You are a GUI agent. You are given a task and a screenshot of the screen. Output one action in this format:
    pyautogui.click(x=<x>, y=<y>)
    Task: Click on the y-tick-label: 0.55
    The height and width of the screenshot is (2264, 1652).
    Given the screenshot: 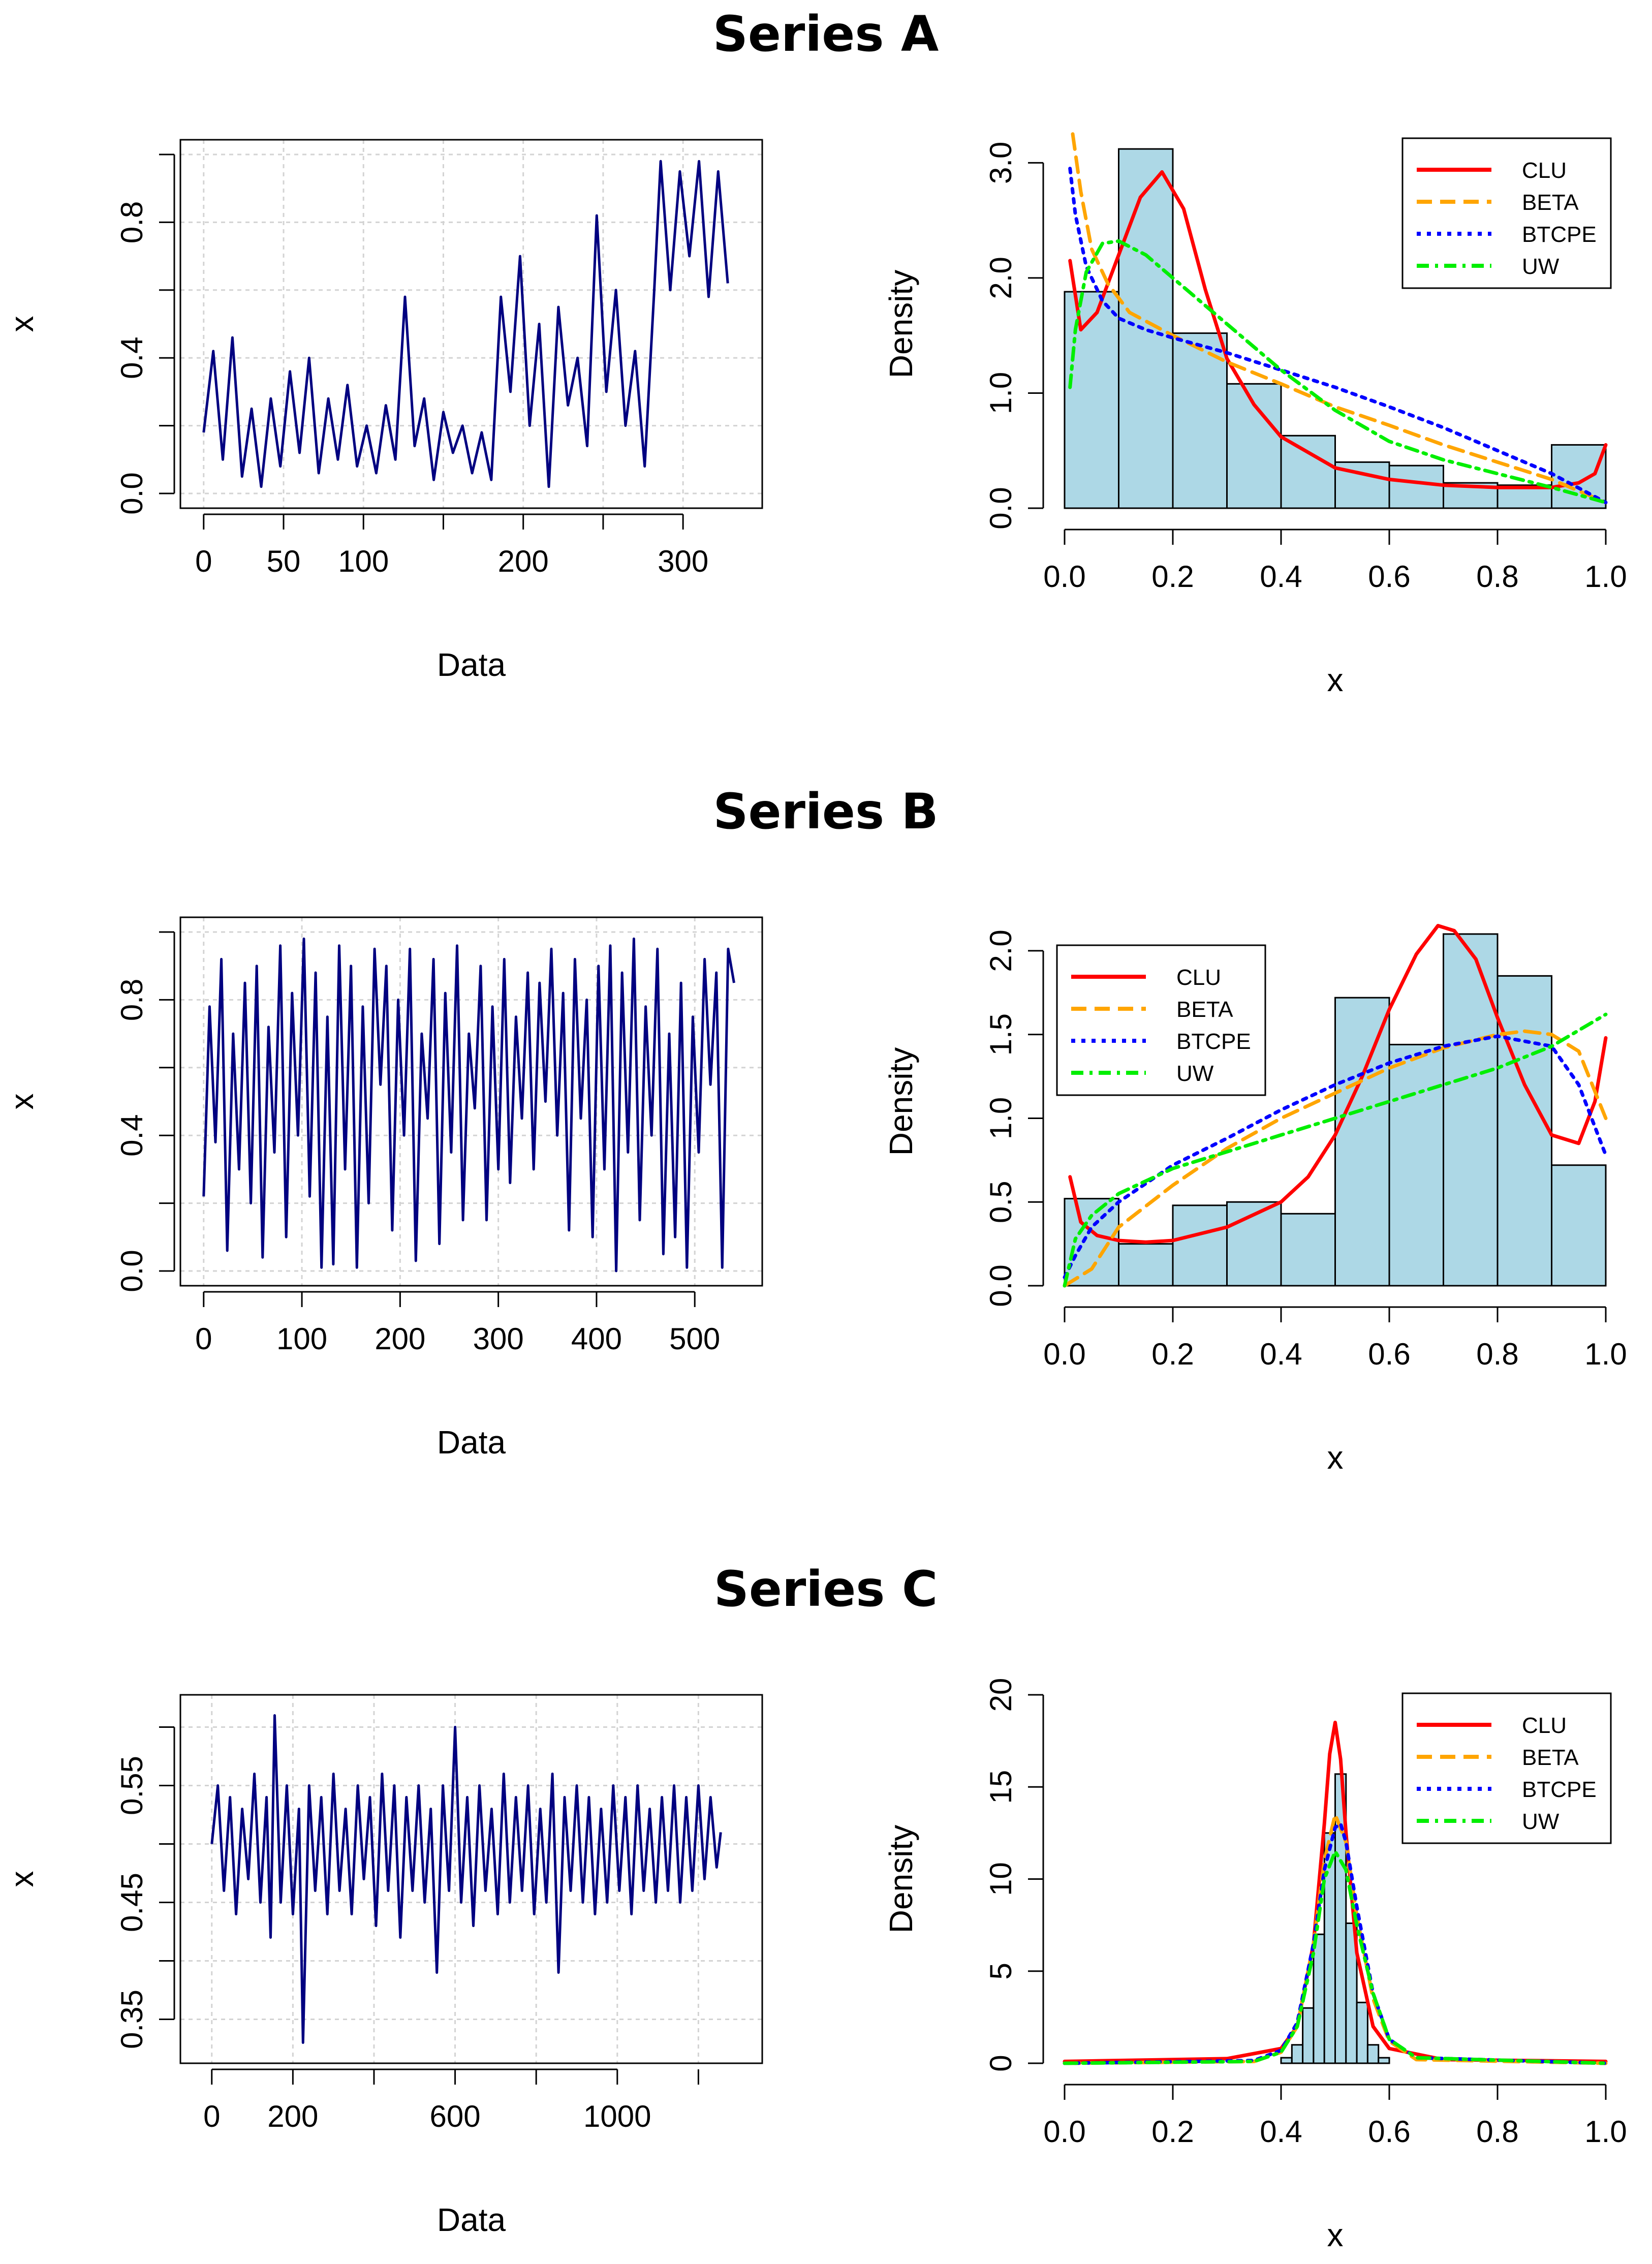 What is the action you would take?
    pyautogui.click(x=132, y=1785)
    